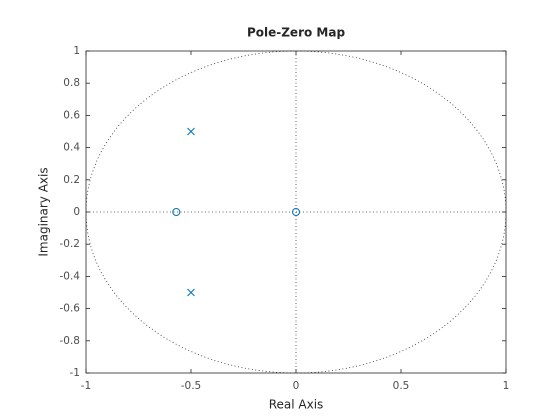 The height and width of the screenshot is (420, 560). I want to click on y-tick-label: 0, so click(76, 212).